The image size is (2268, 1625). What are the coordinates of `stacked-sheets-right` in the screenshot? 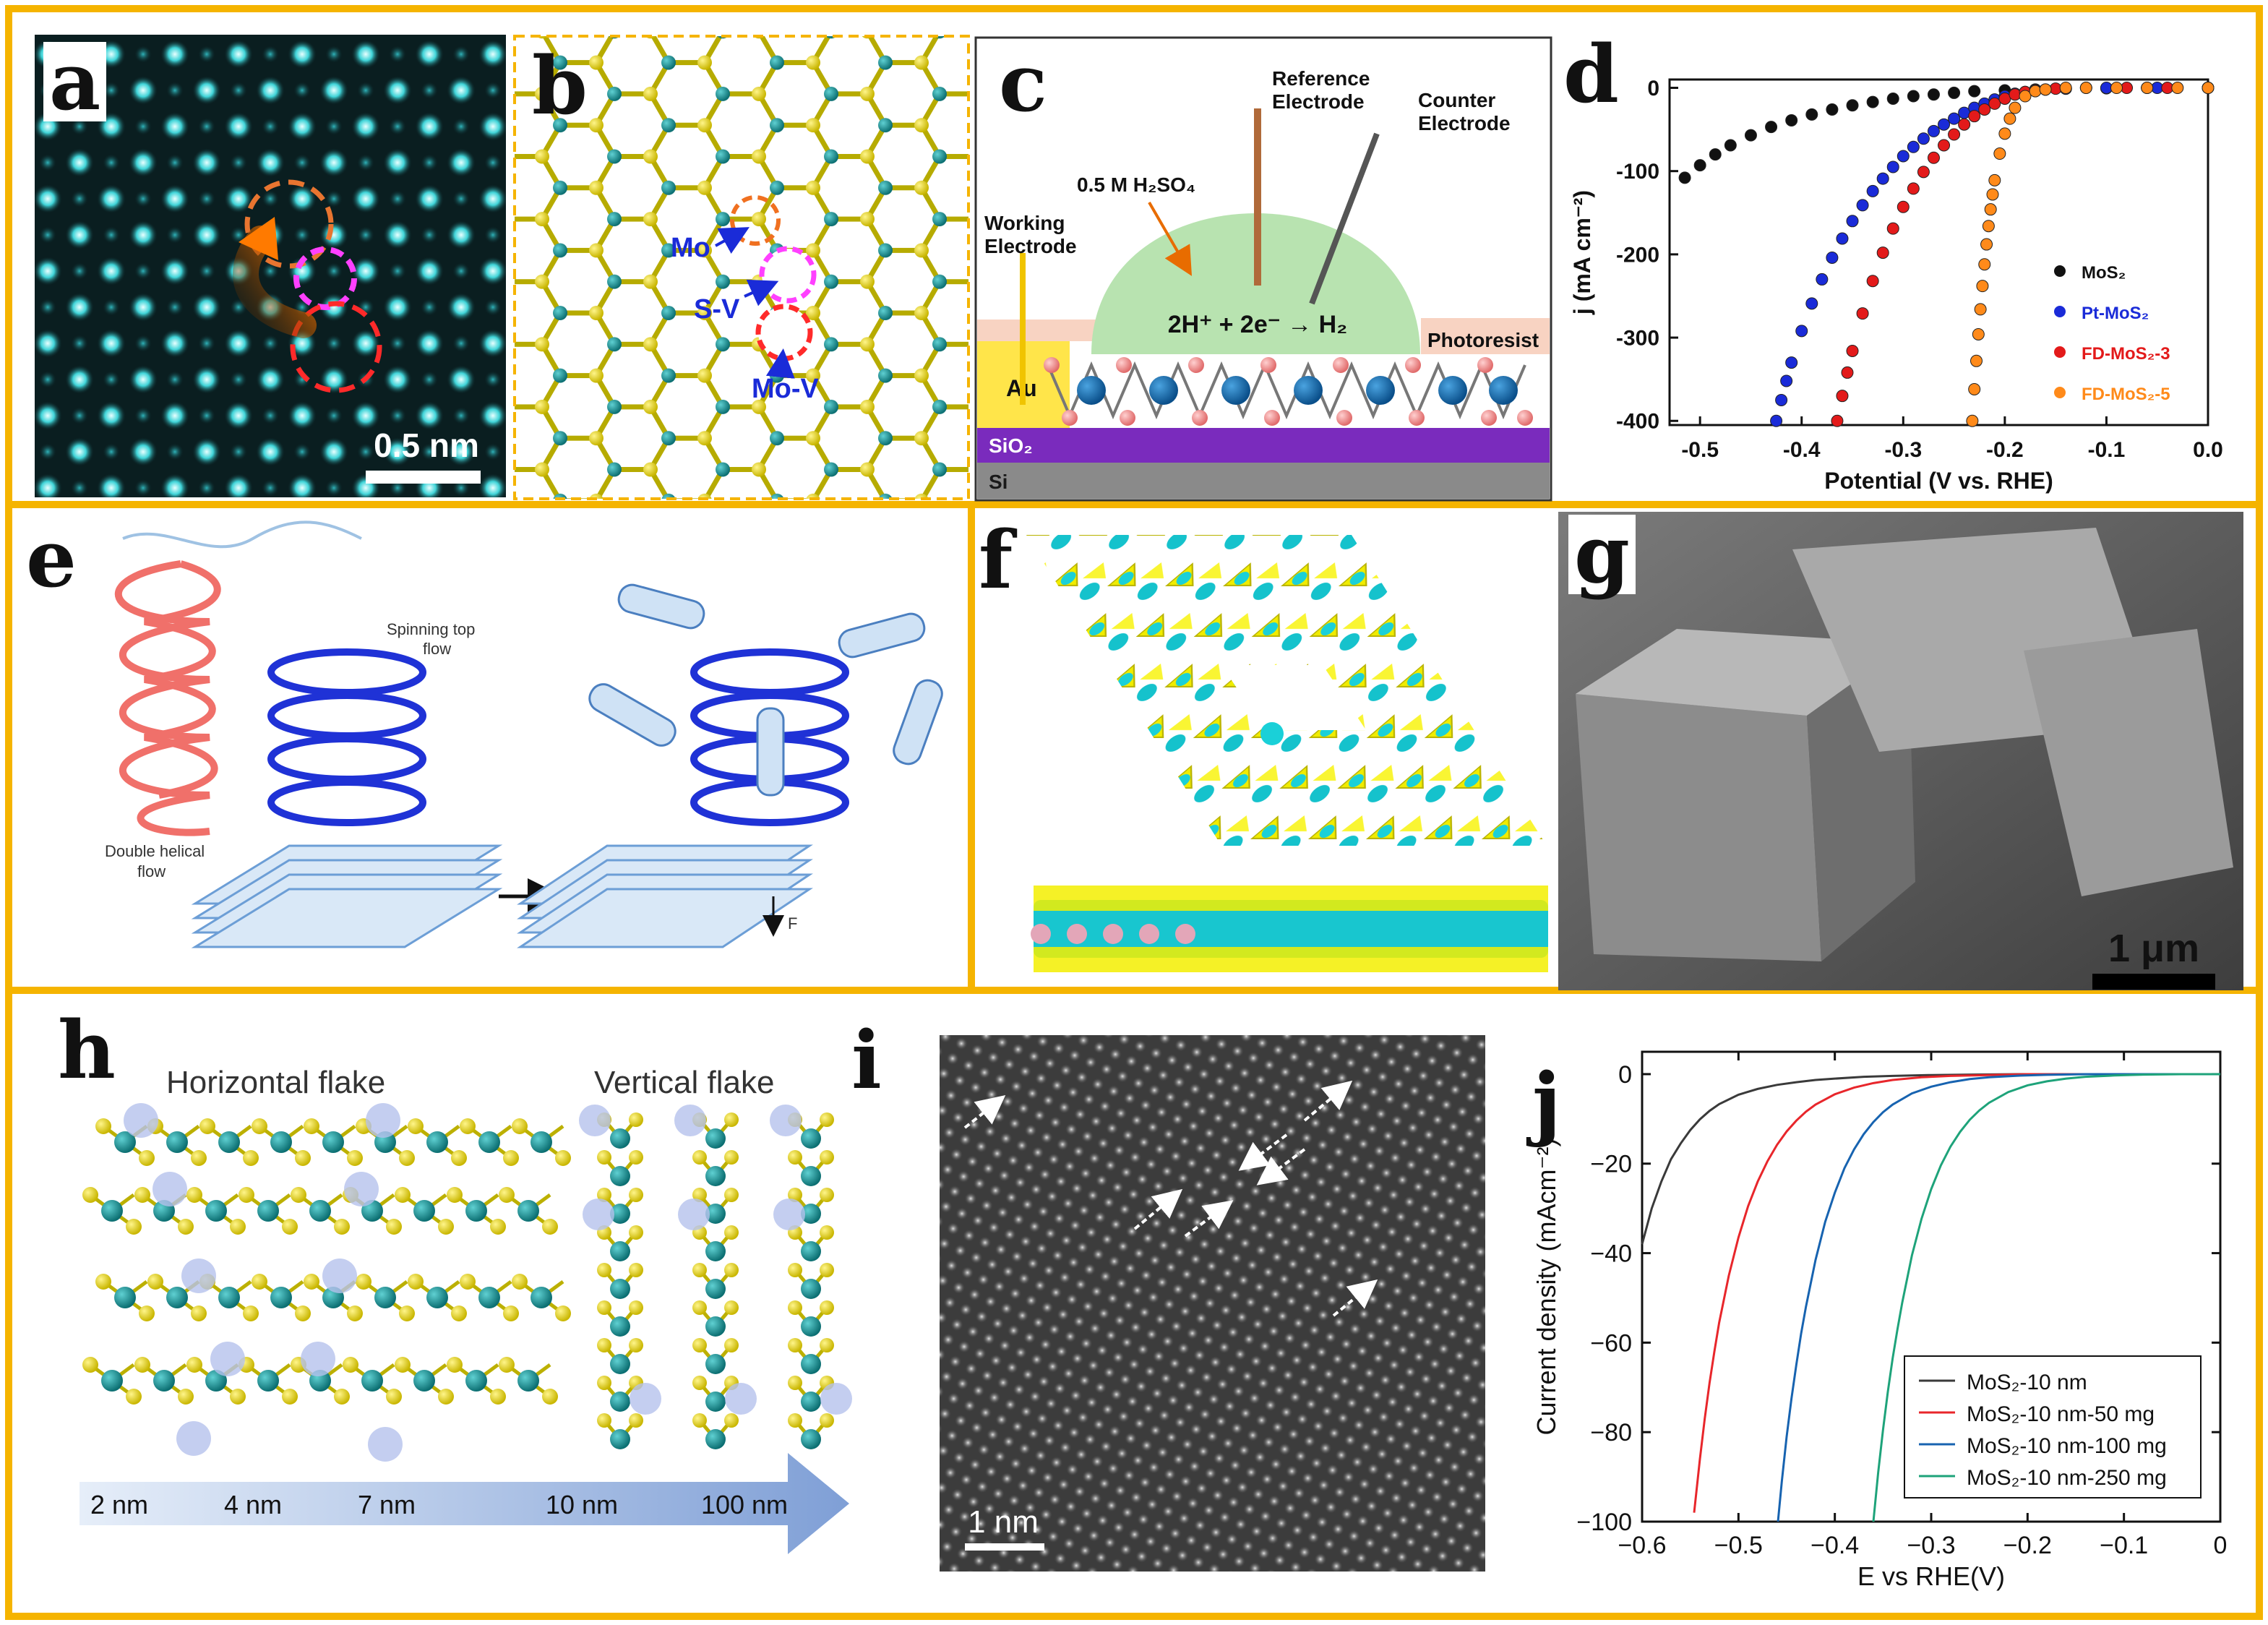 It's located at (665, 896).